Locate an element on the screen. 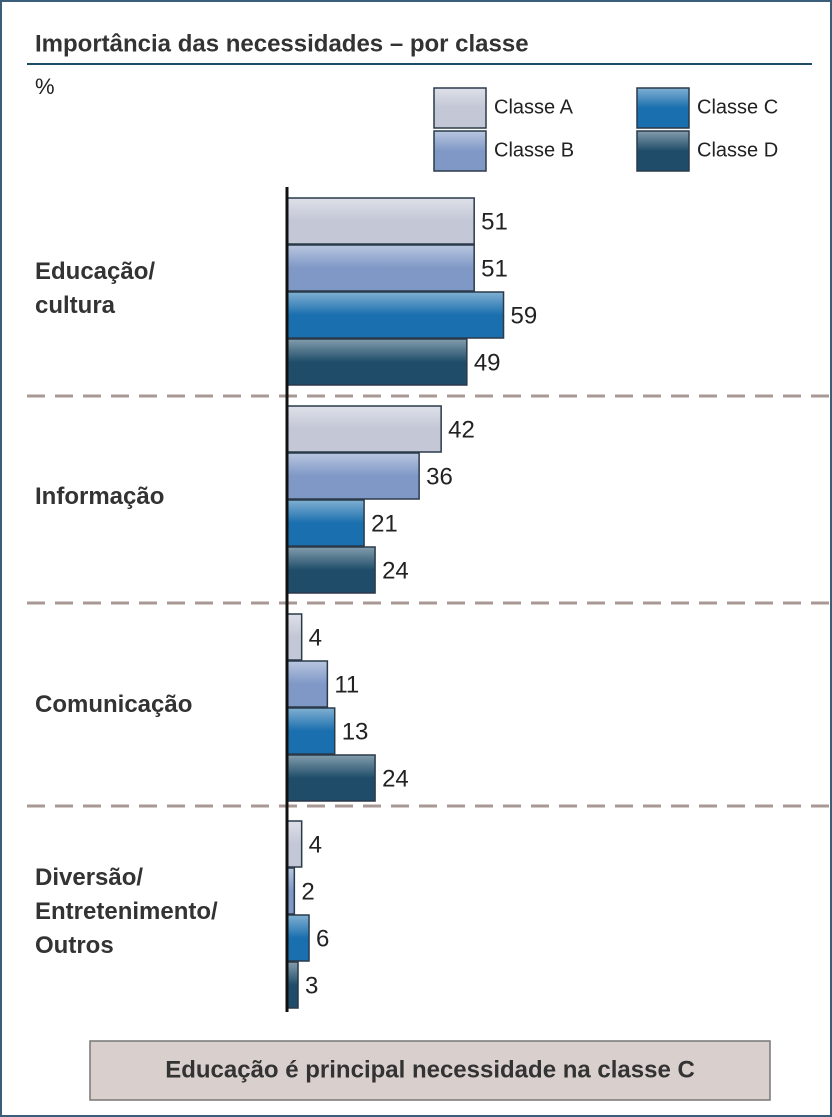 The height and width of the screenshot is (1117, 832). category-label: Informação is located at coordinates (99, 496).